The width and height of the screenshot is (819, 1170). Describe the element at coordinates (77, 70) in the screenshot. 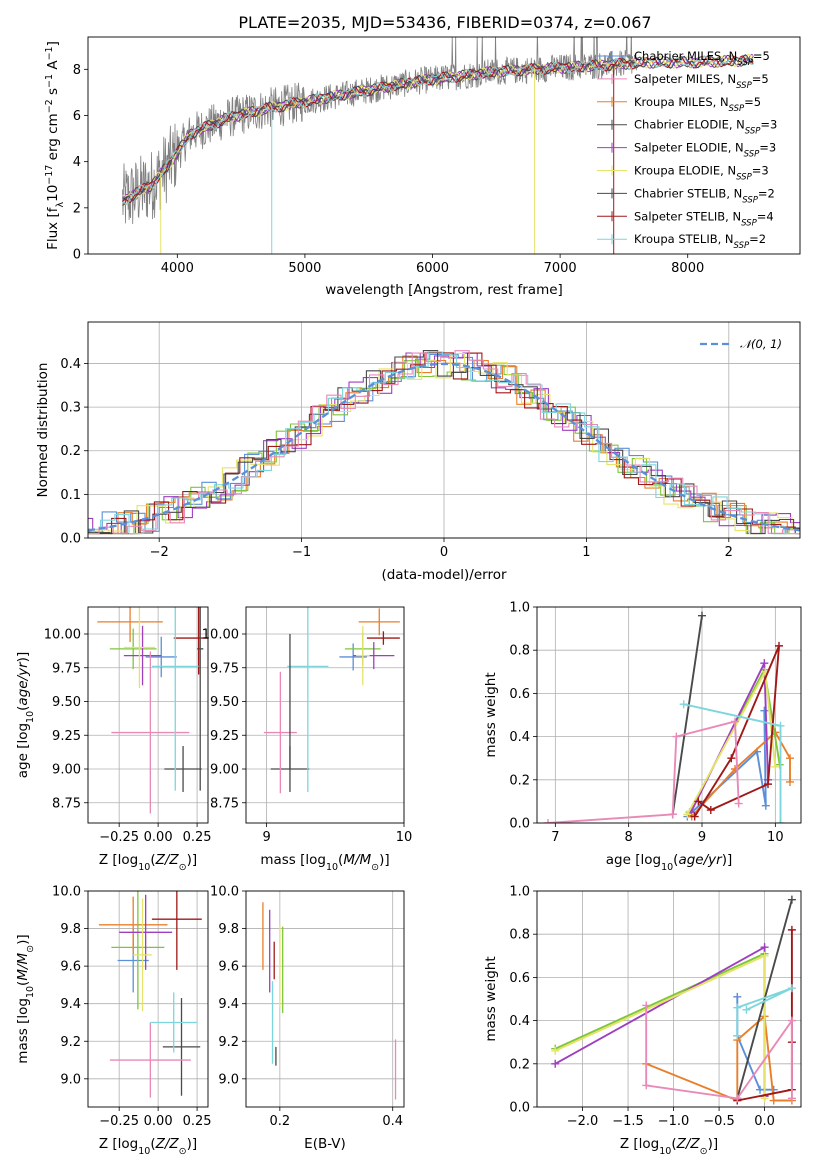

I see `y-tick-label: 8` at that location.